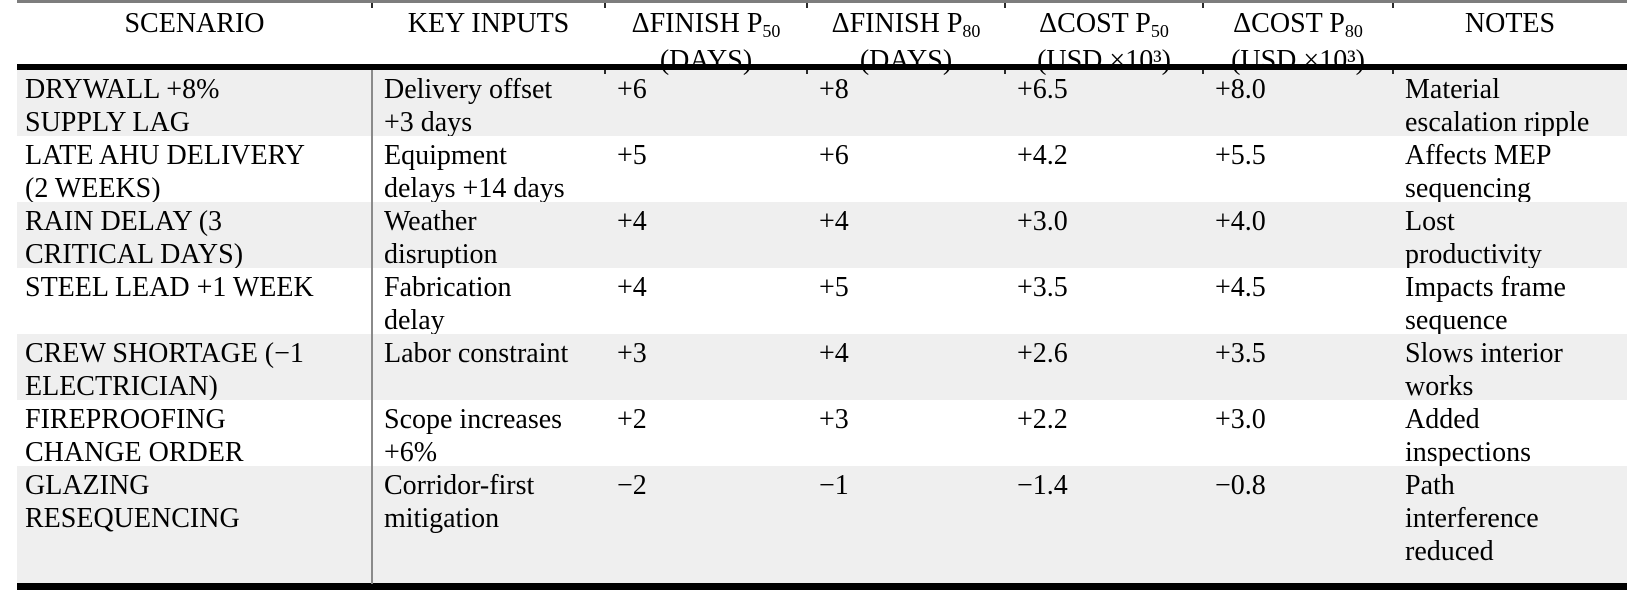 The image size is (1627, 595). Describe the element at coordinates (122, 105) in the screenshot. I see `cell-scenario: DRYWALL +8% SUPPLY LAG` at that location.